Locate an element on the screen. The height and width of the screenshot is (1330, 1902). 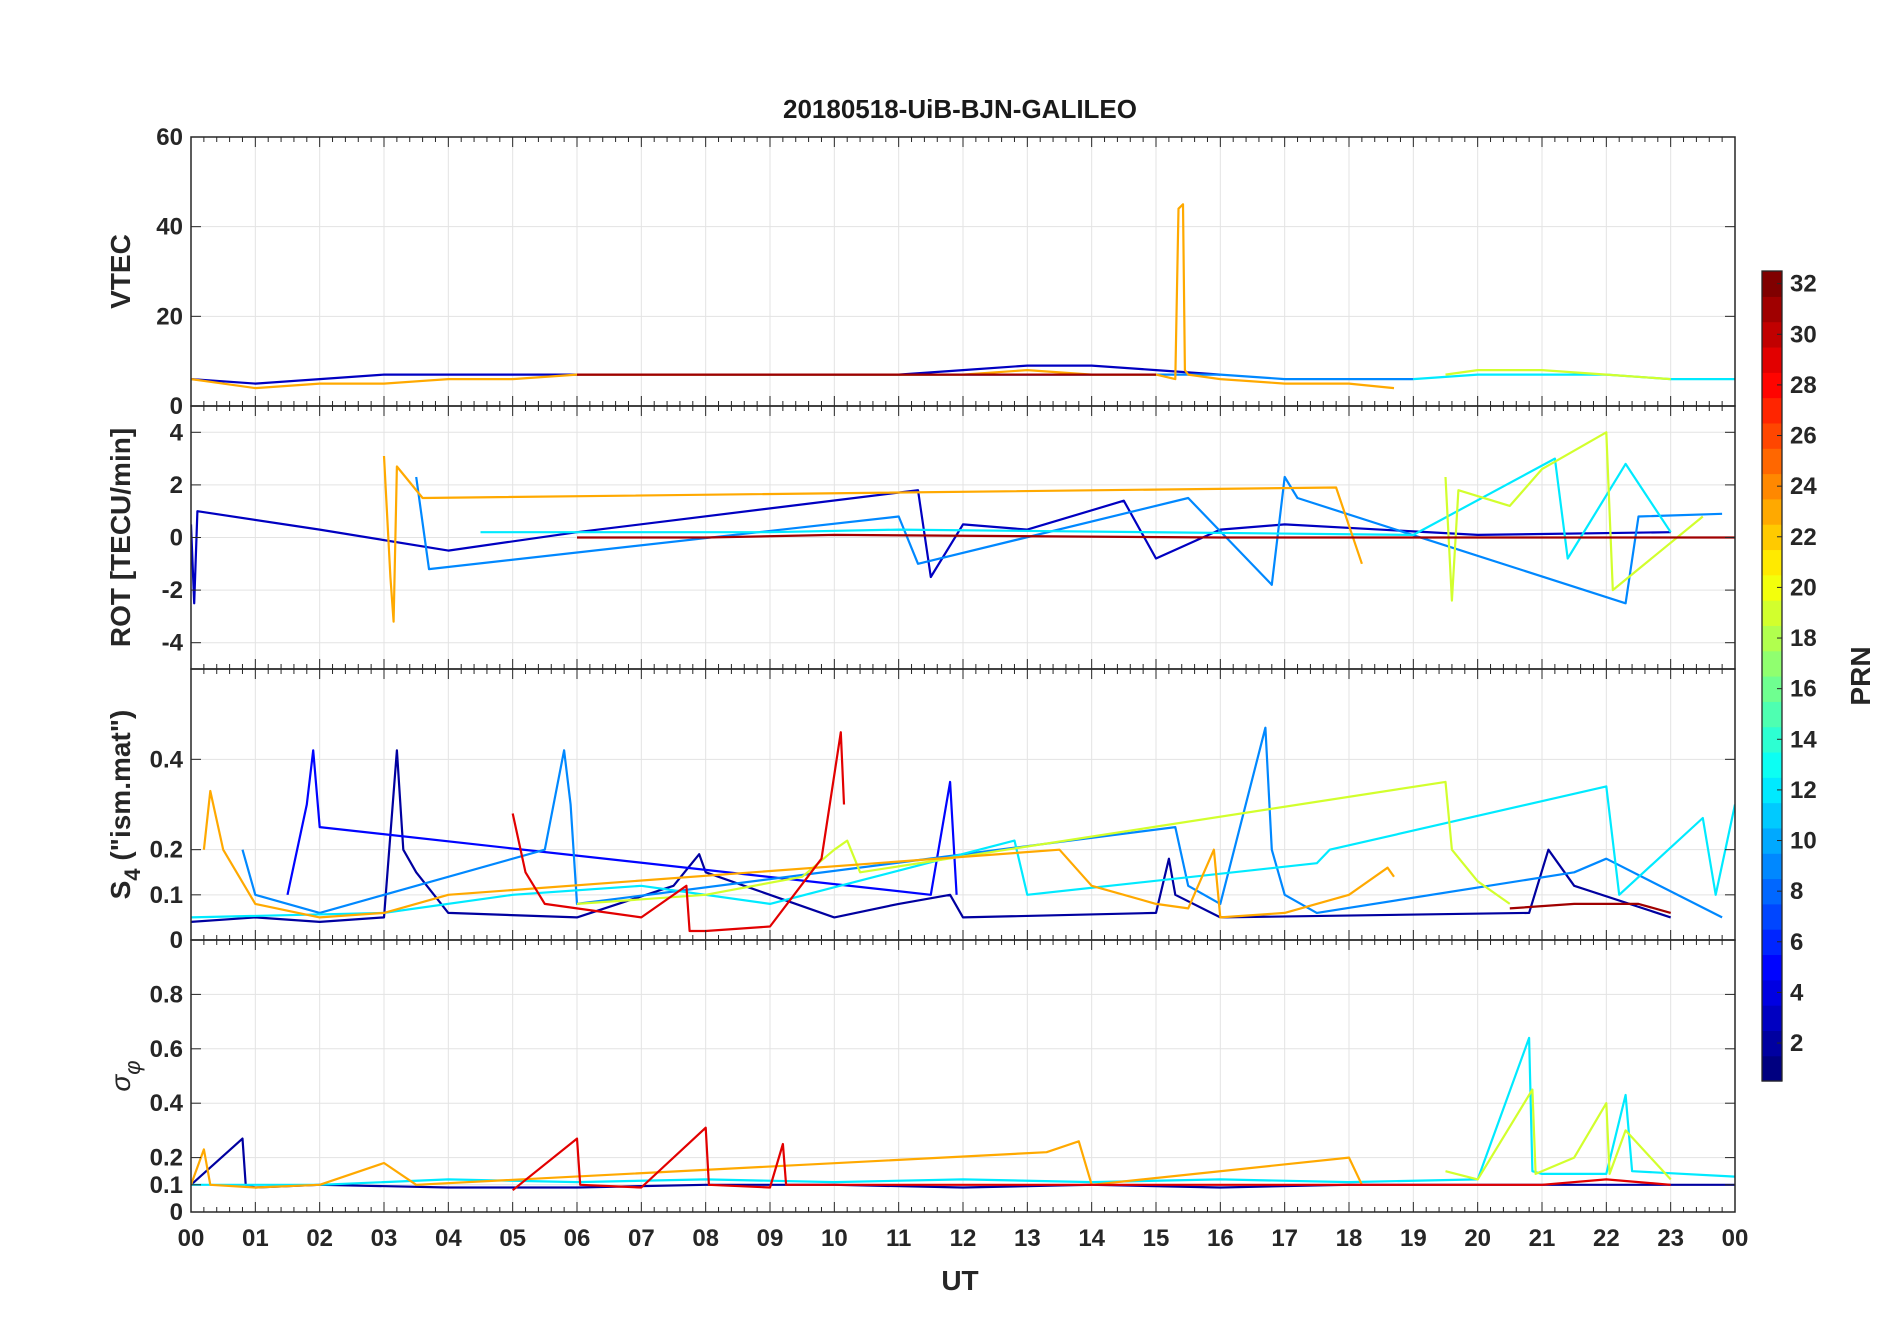
colorbar-label: PRN is located at coordinates (1860, 675).